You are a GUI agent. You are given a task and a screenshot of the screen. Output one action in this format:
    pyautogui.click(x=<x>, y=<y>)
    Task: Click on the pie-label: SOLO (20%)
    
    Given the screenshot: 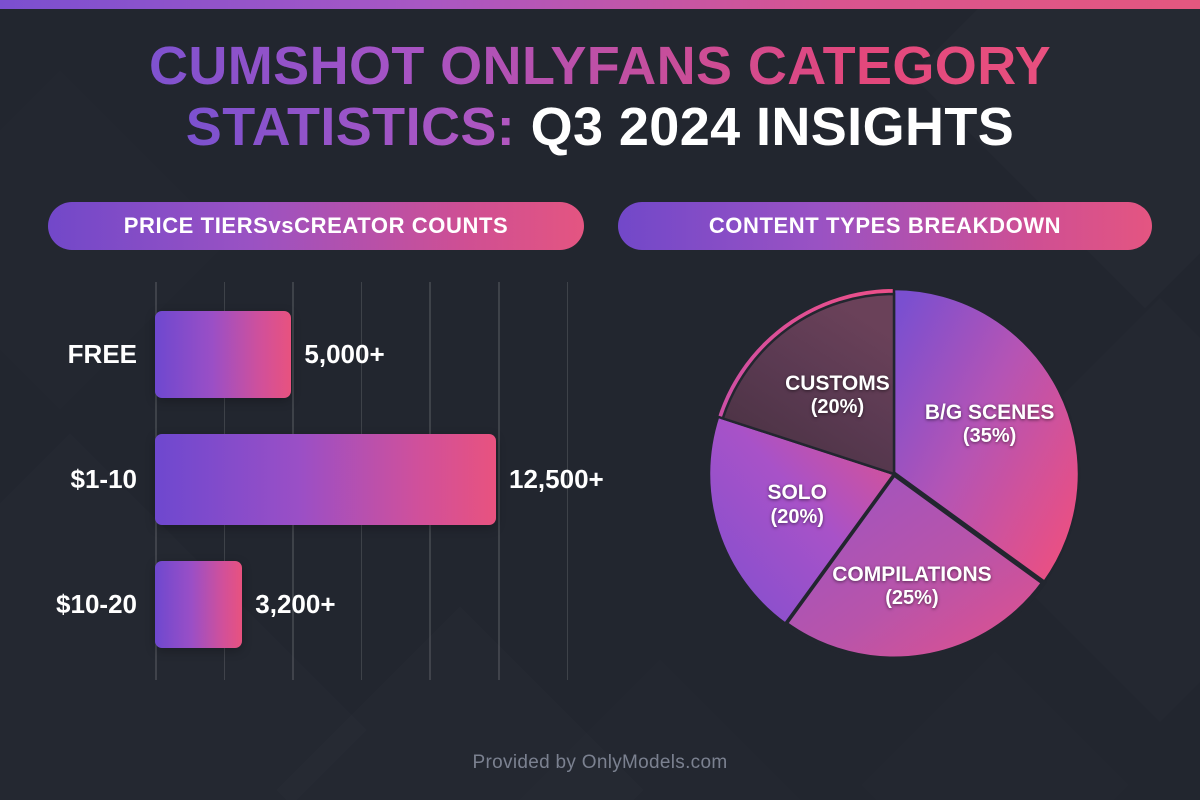 What is the action you would take?
    pyautogui.click(x=797, y=504)
    